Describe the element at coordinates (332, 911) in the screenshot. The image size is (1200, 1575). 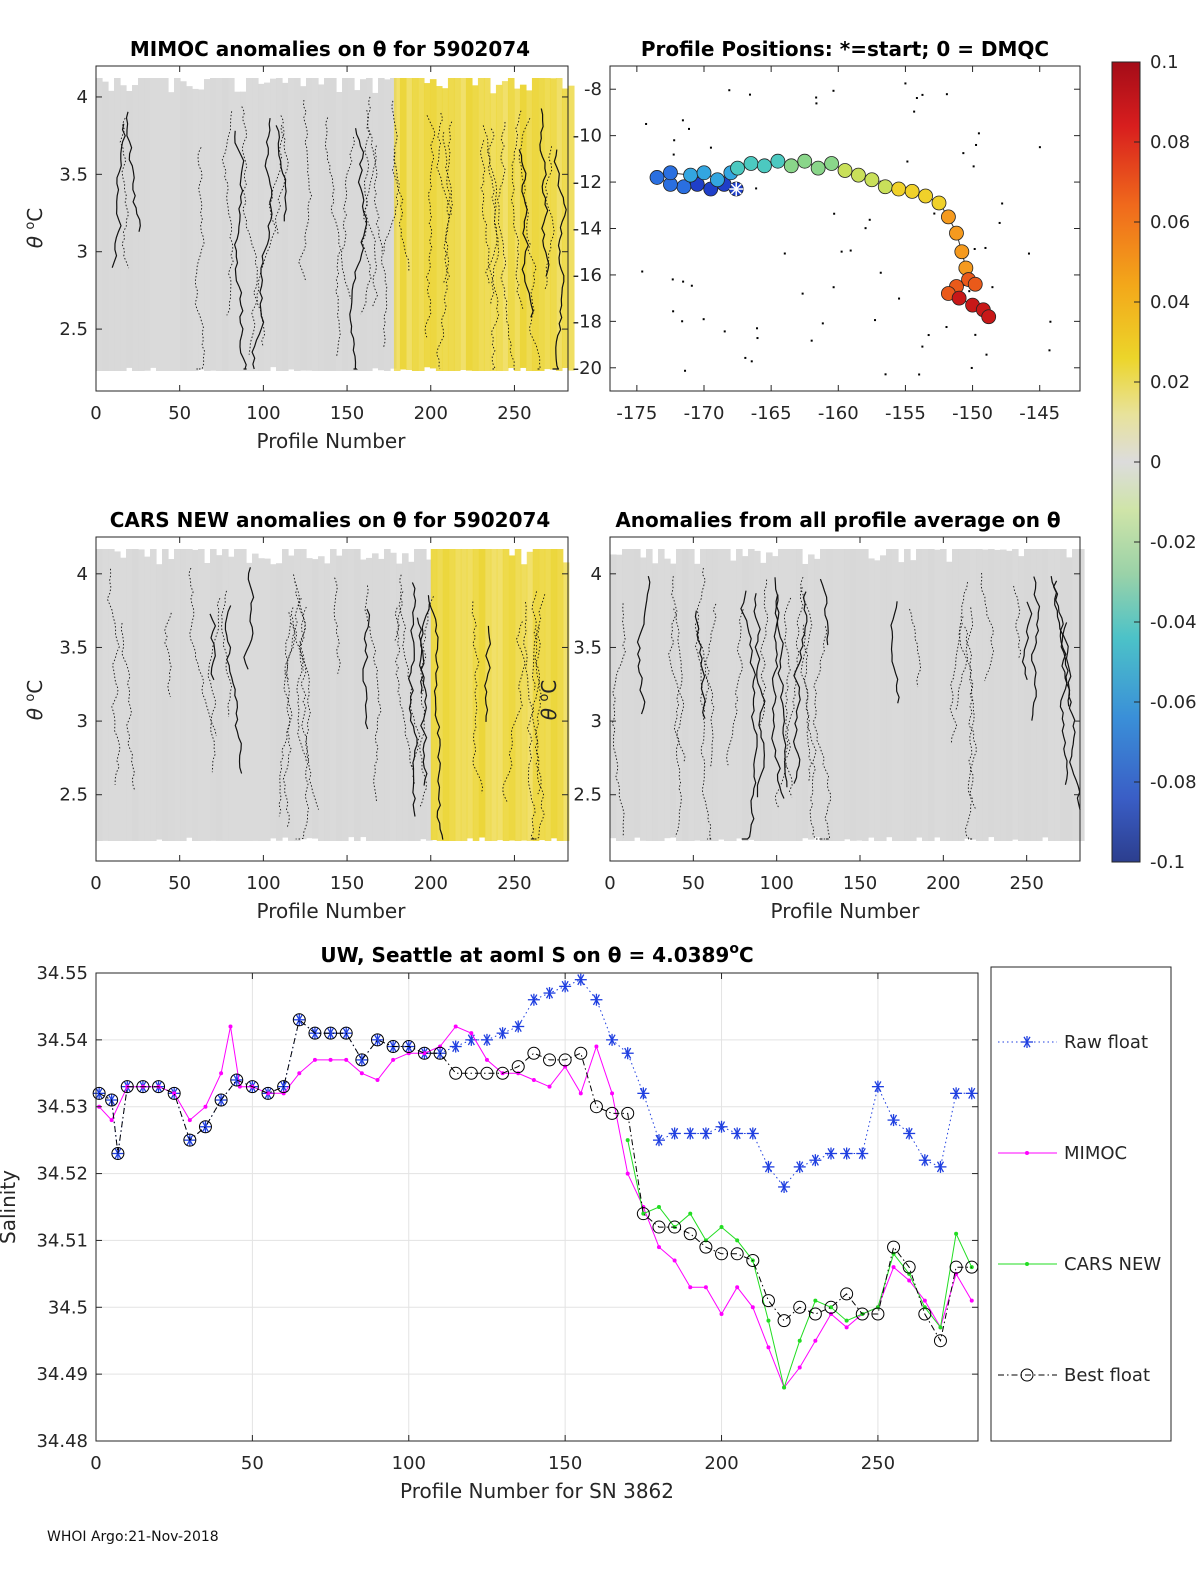
I see `cars-anomaly-xlabel: Profile Number` at that location.